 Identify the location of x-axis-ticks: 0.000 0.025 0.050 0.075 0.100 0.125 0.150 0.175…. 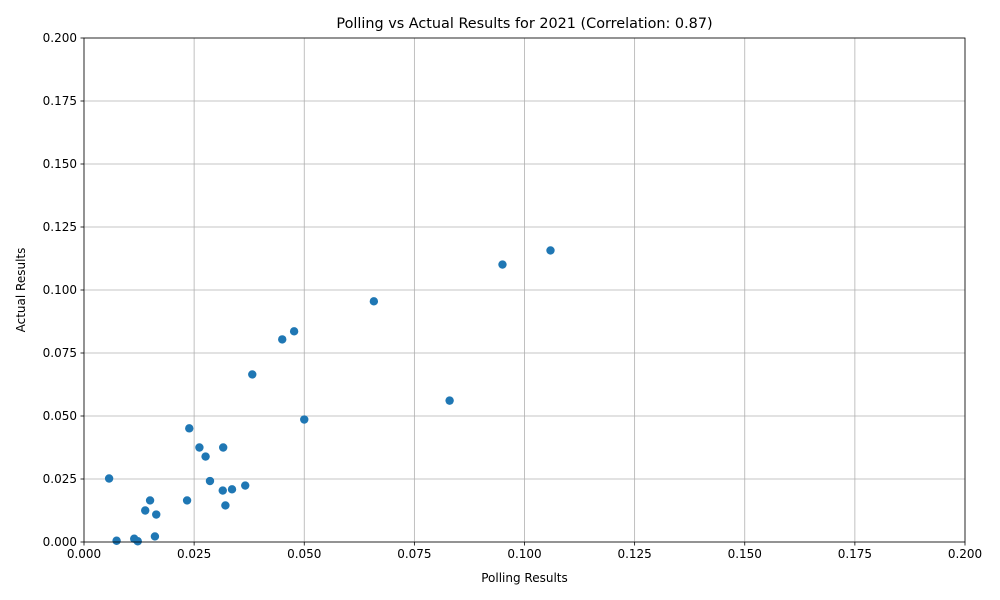
(524, 551).